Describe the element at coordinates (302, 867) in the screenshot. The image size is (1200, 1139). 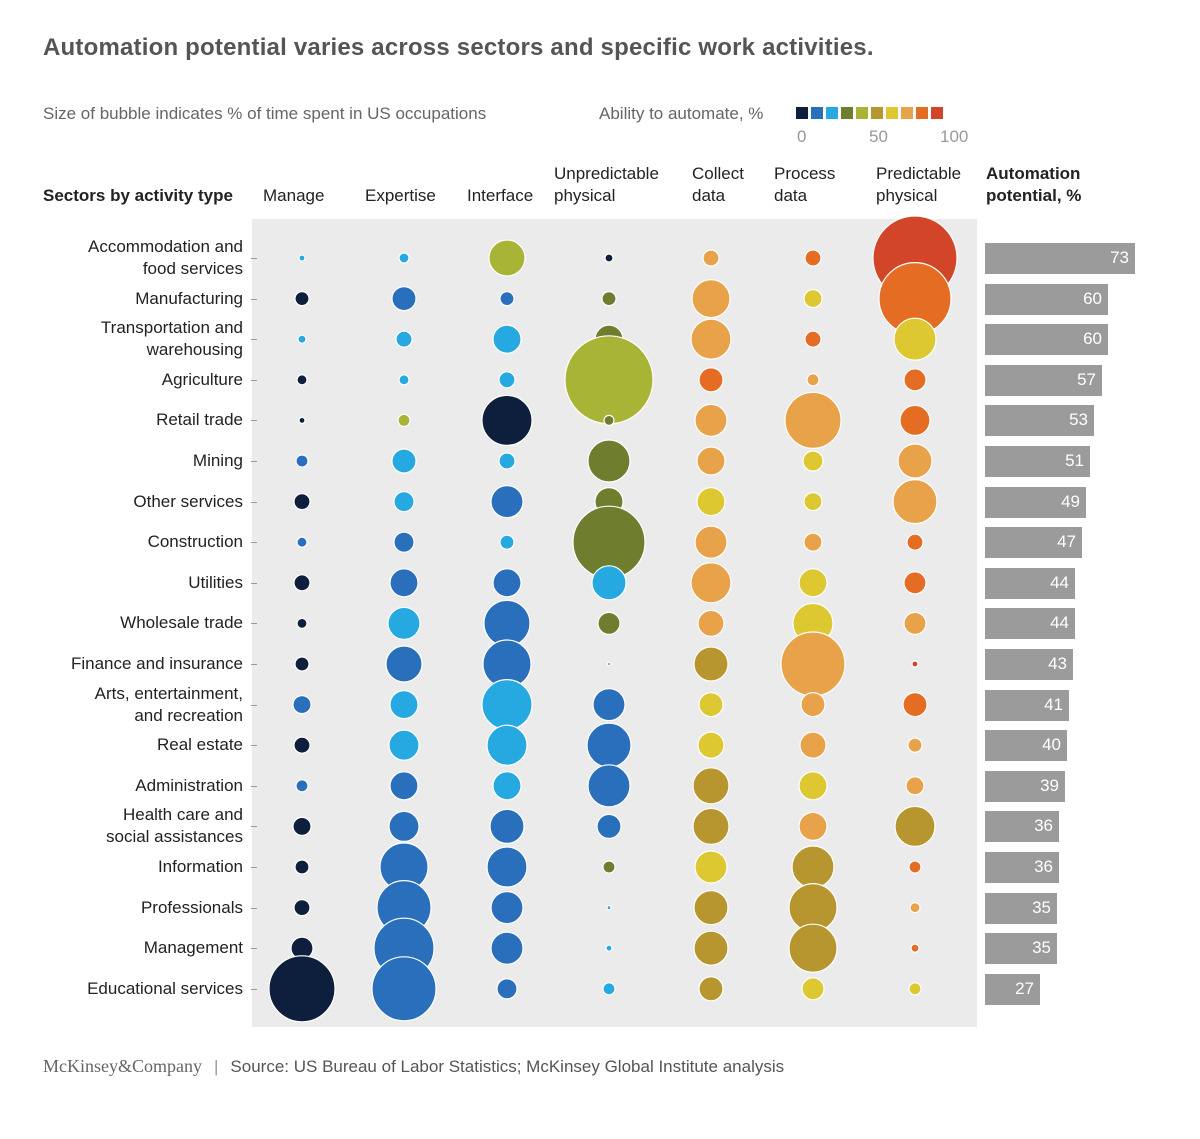
I see `bubble-r15-c0` at that location.